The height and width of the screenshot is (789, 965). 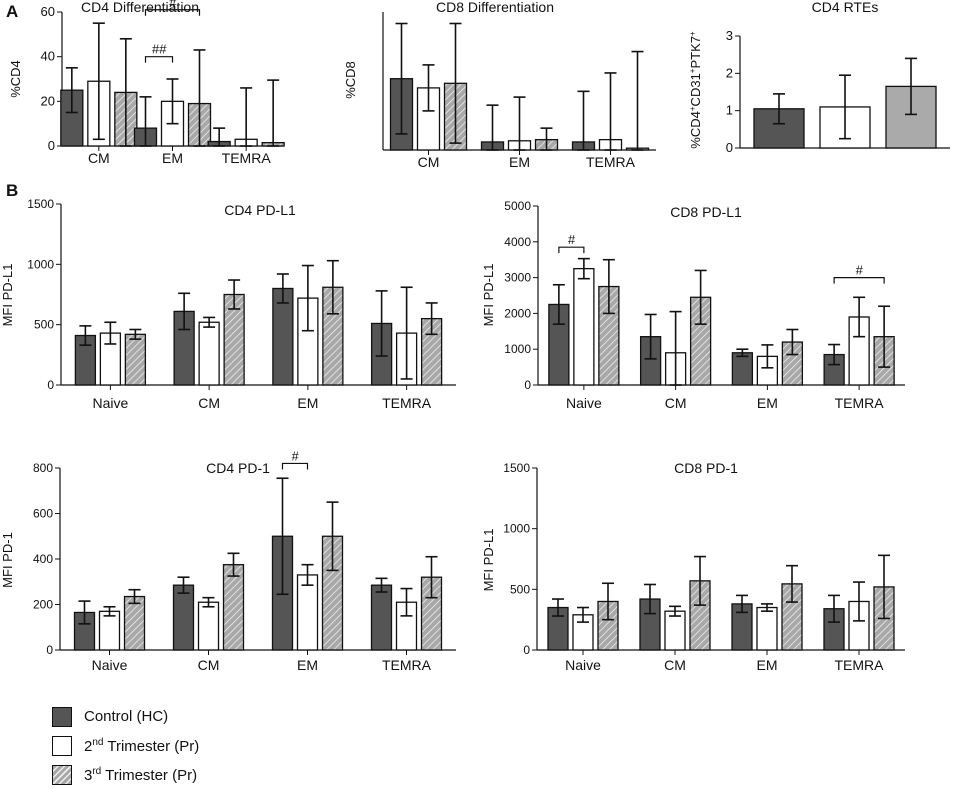 What do you see at coordinates (517, 206) in the screenshot?
I see `y-tick-label: 5000` at bounding box center [517, 206].